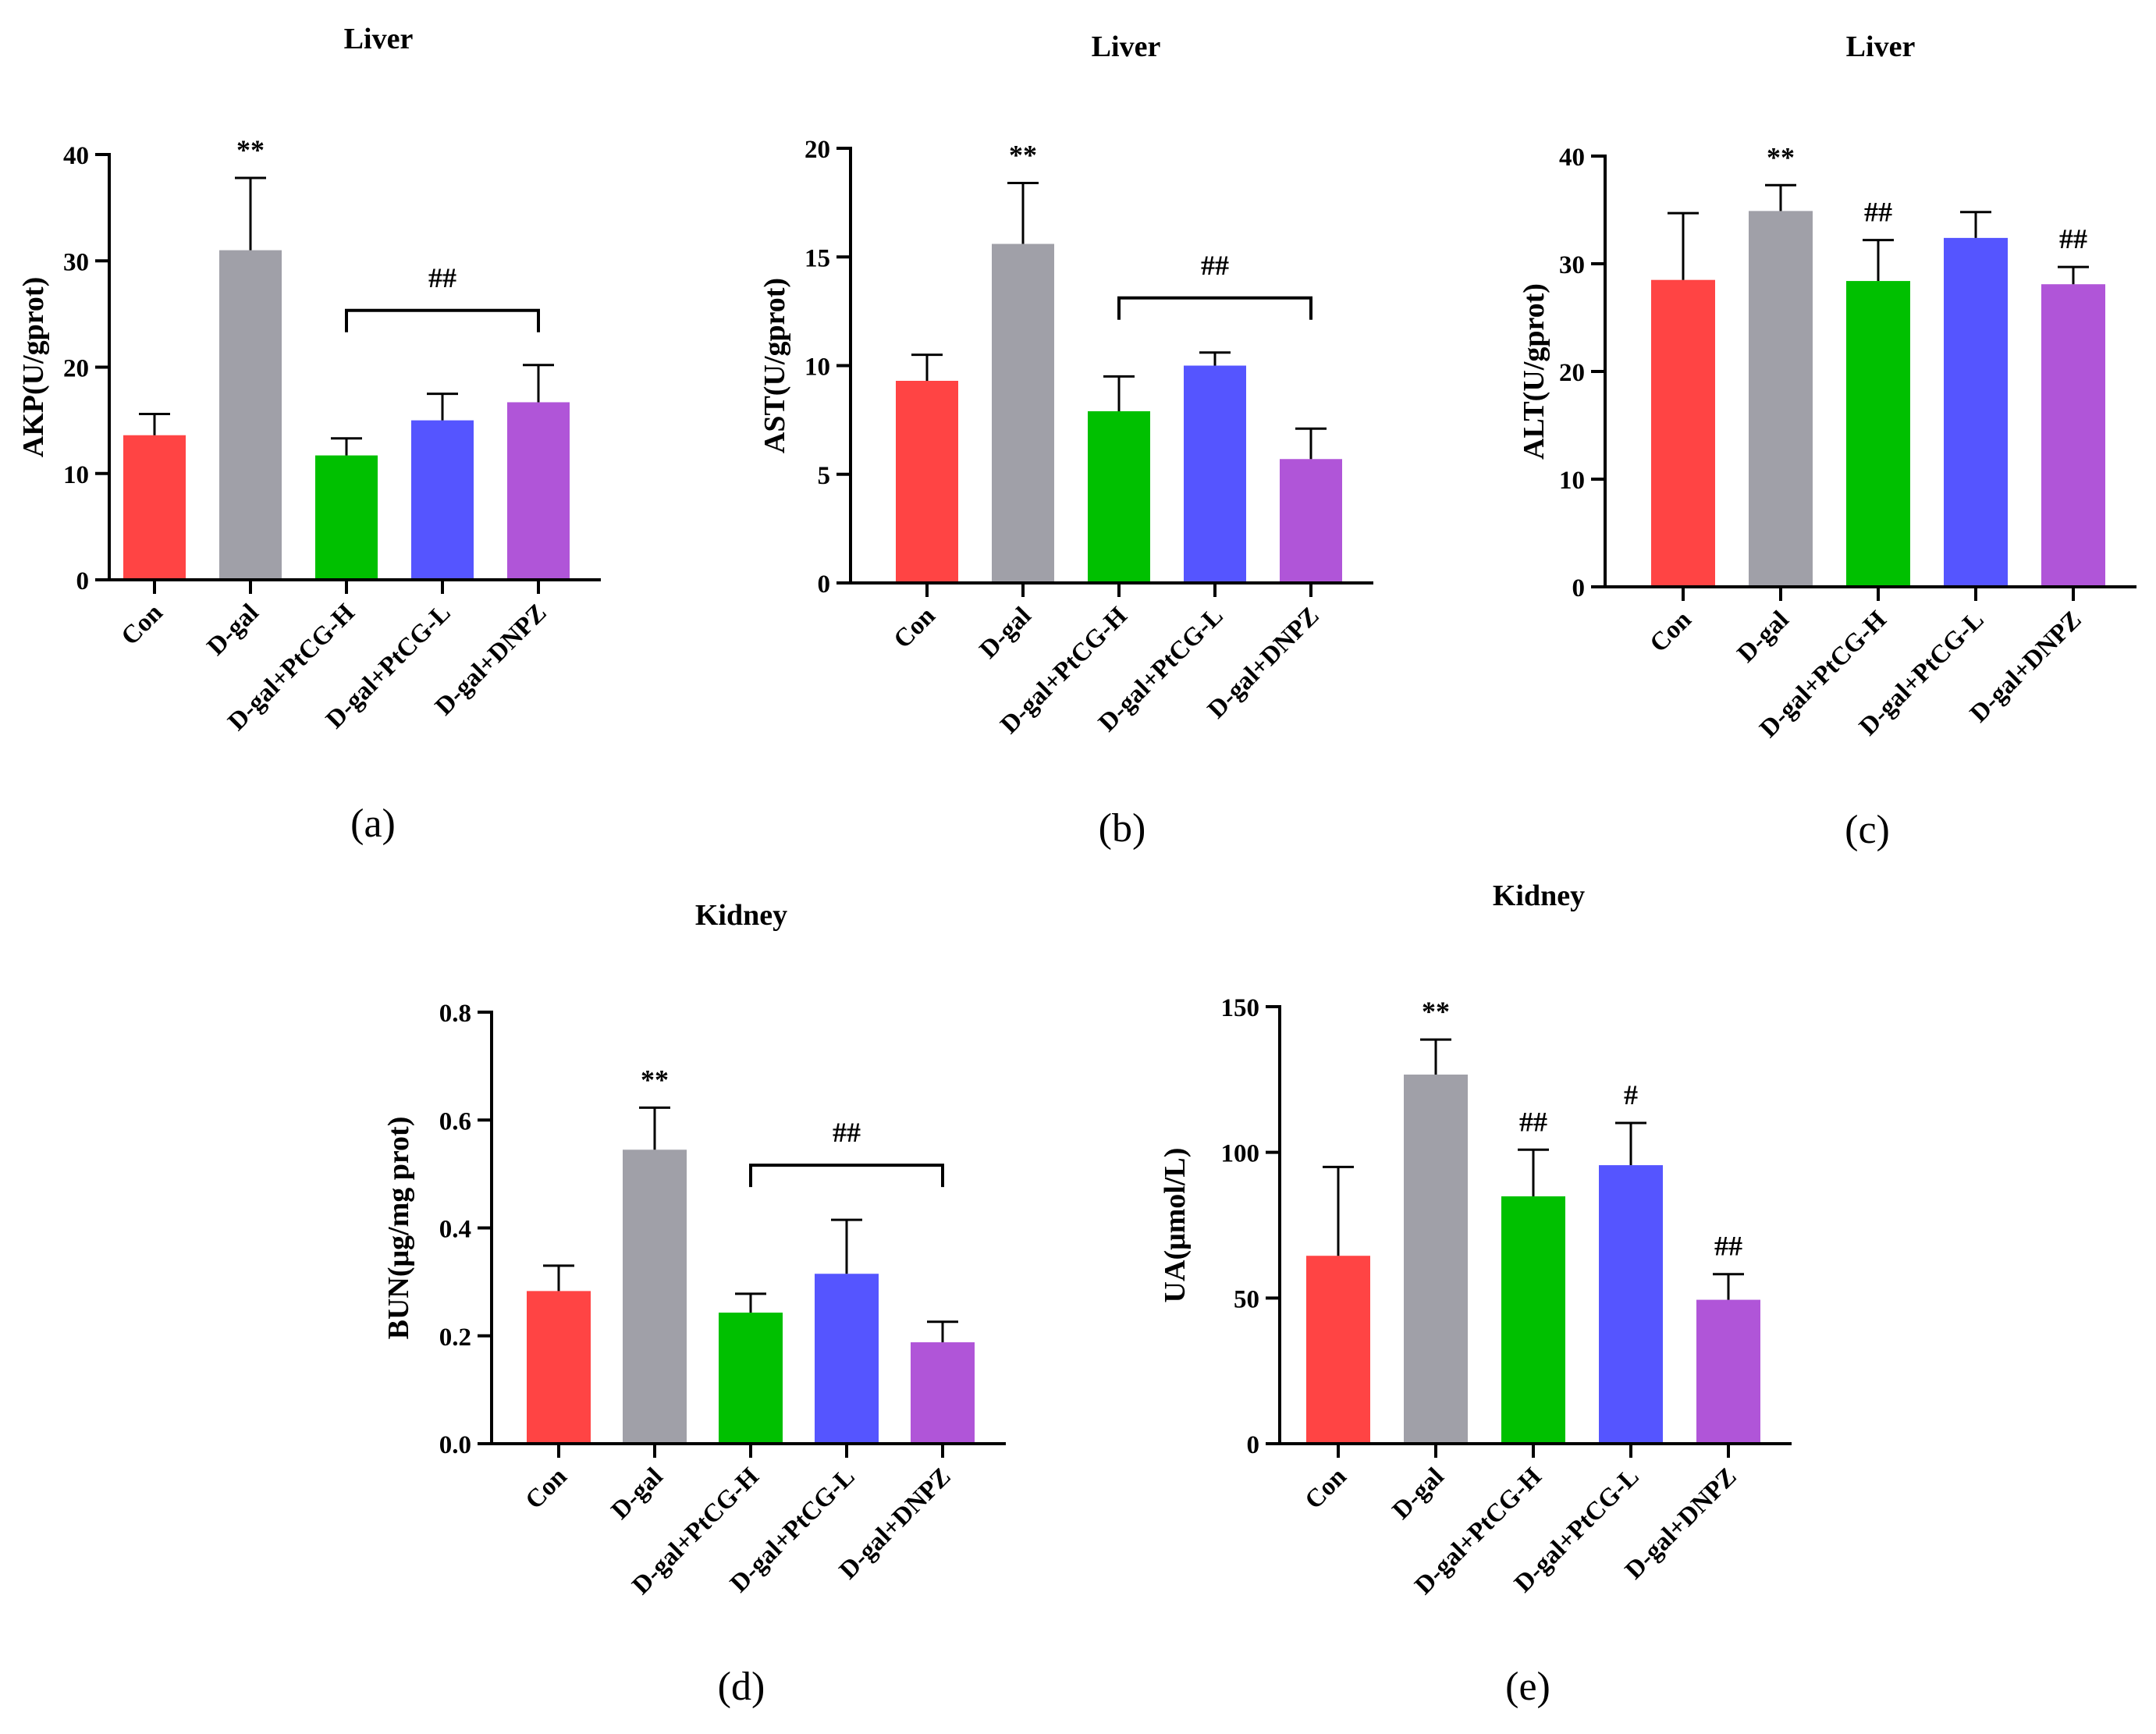 This screenshot has width=2156, height=1734. I want to click on y-tick-label: 150, so click(1240, 1008).